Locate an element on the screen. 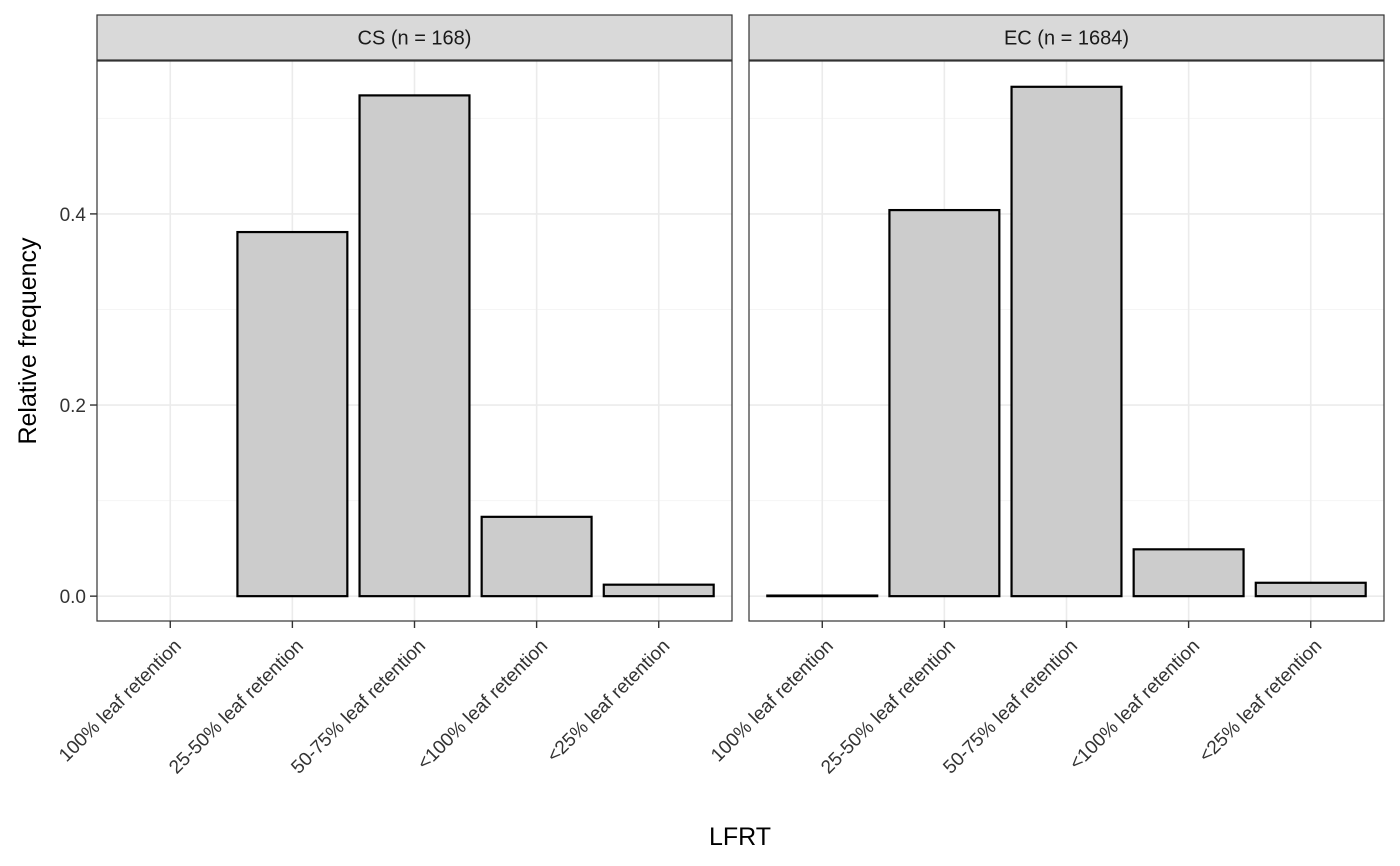  y-axis-title: Relative frequency is located at coordinates (28, 341).